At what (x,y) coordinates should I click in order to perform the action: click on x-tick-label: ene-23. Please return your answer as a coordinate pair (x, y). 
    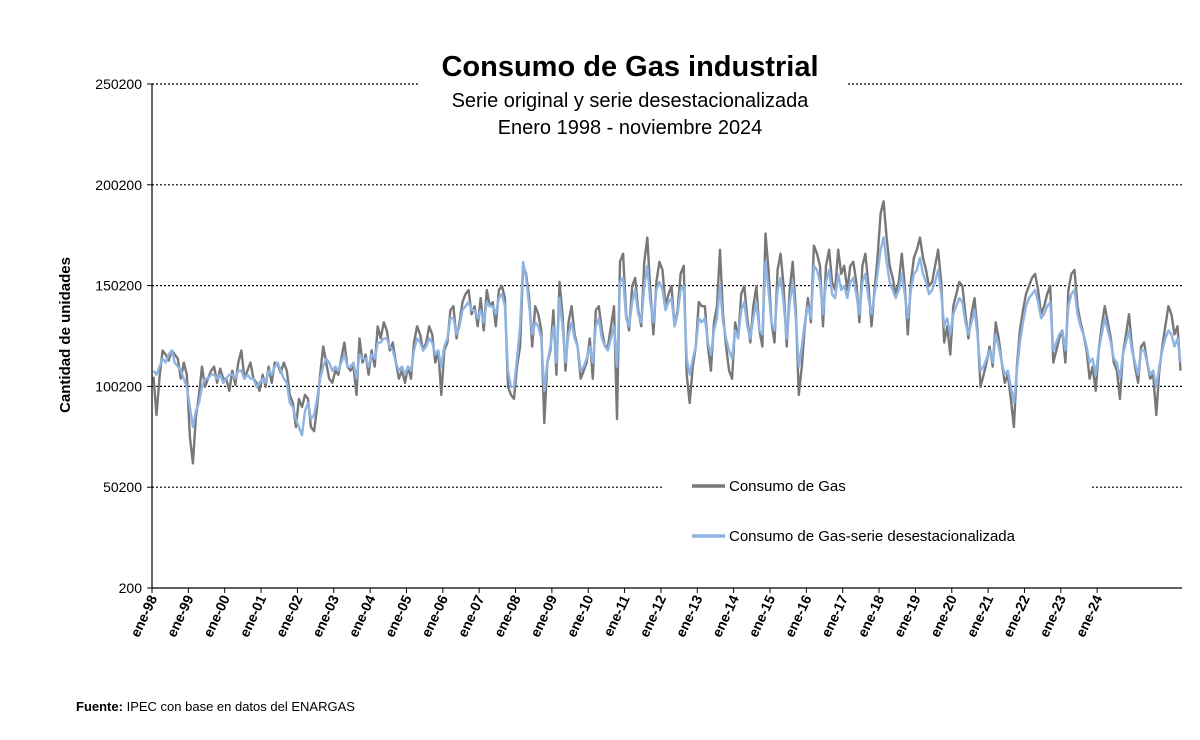
    Looking at the image, I should click on (1052, 615).